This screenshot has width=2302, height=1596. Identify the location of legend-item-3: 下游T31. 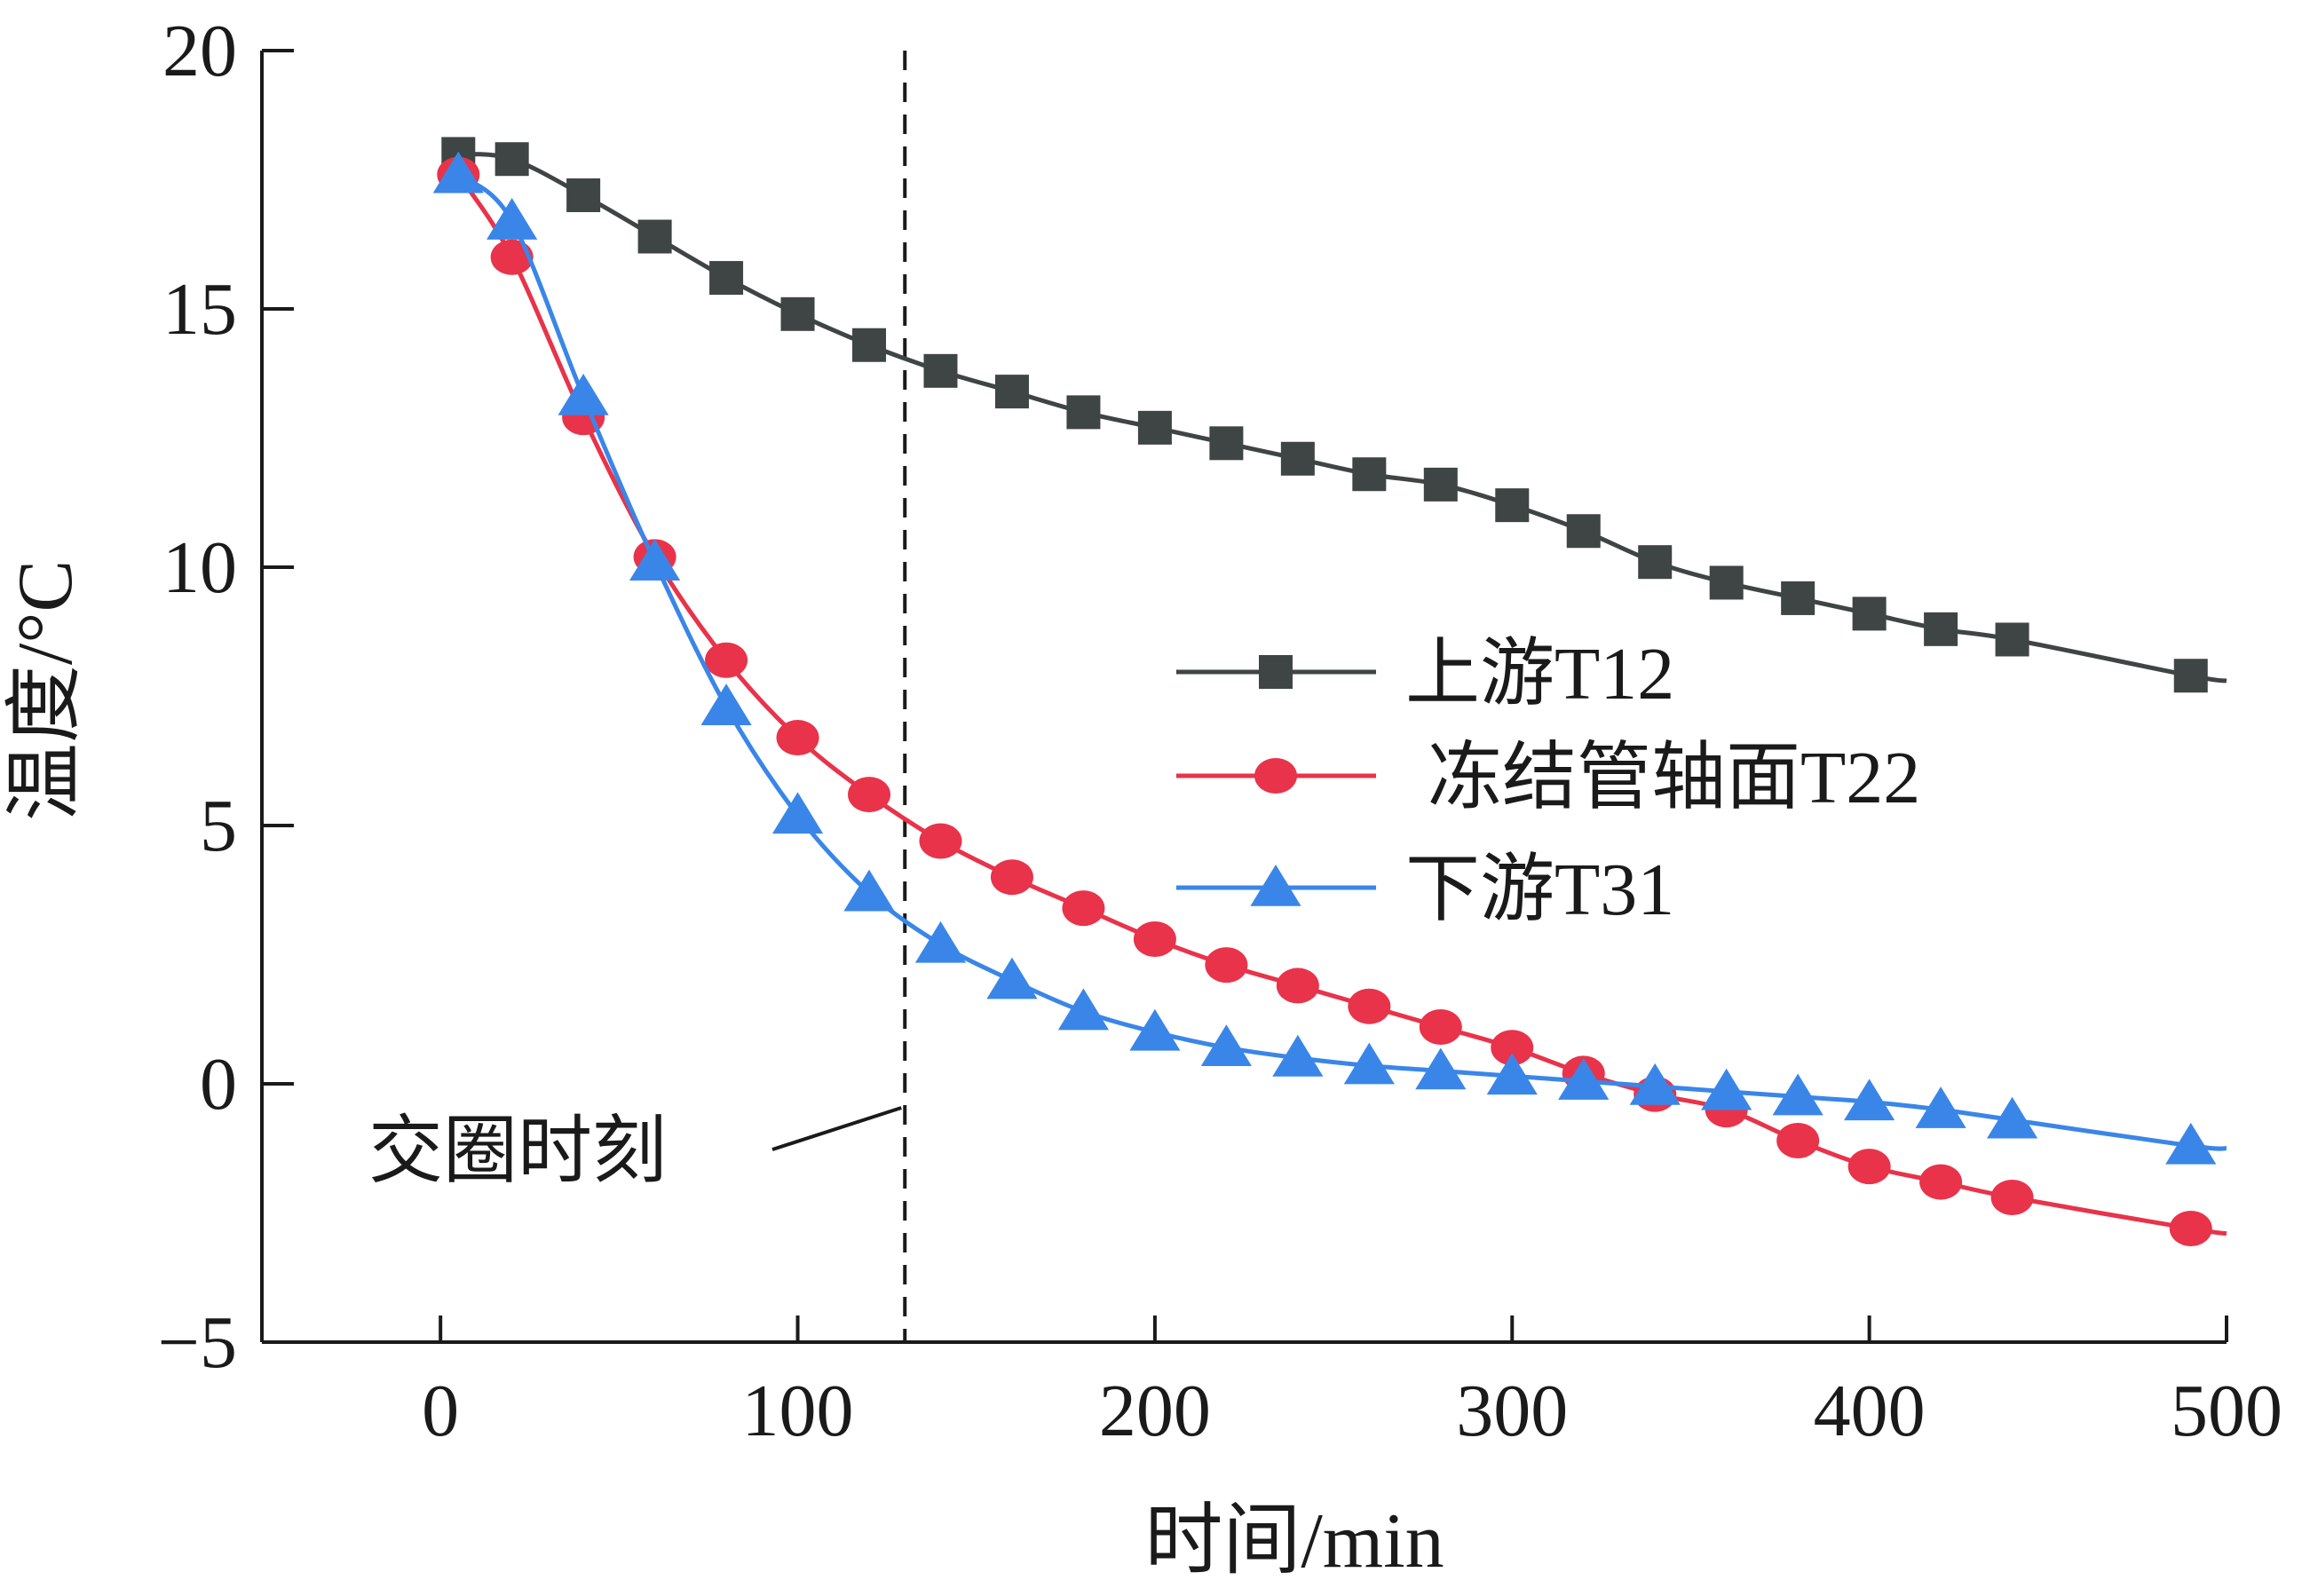
(1425, 890).